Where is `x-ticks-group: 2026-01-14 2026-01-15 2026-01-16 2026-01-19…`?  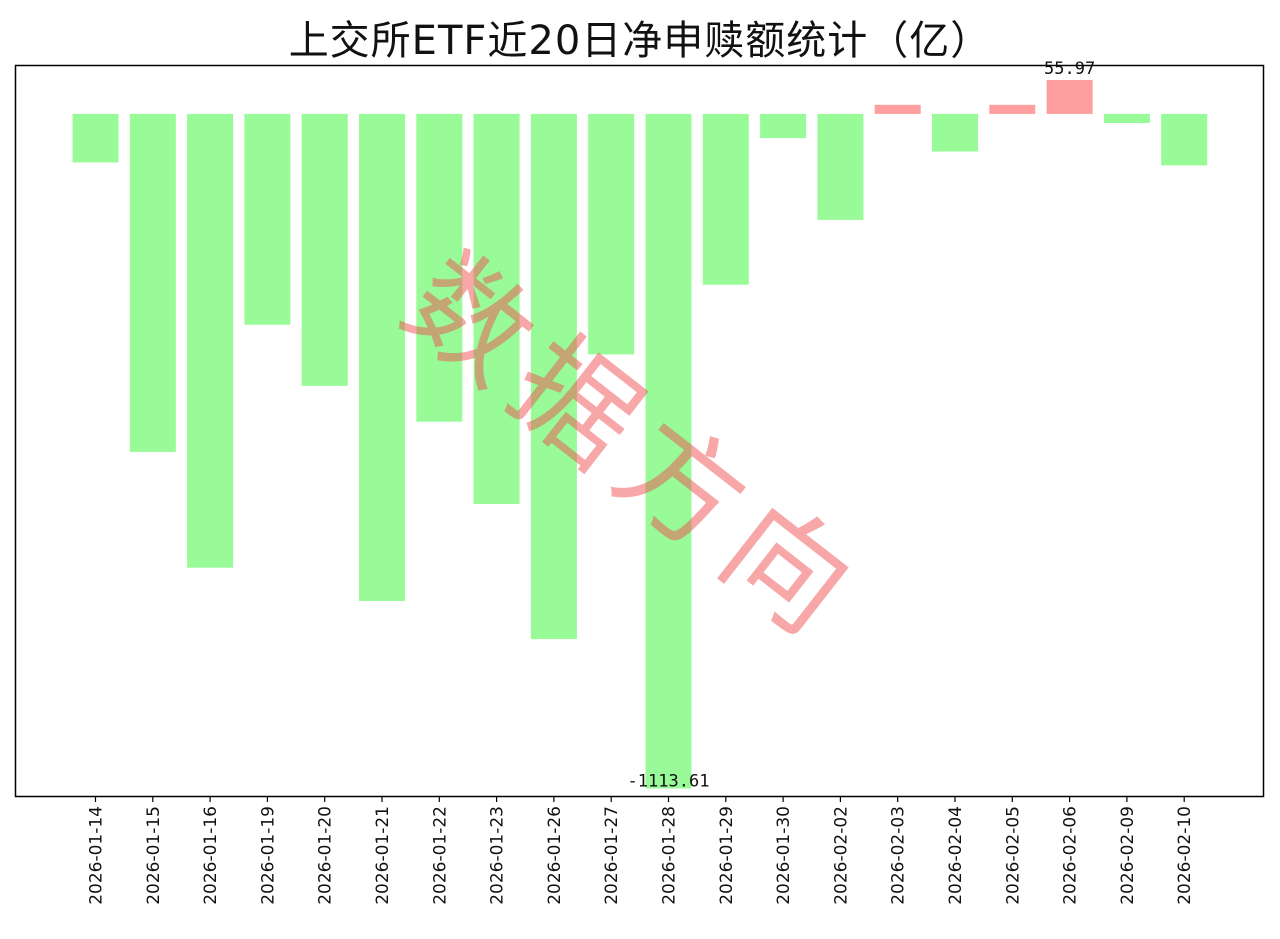
x-ticks-group: 2026-01-14 2026-01-15 2026-01-16 2026-01-19… is located at coordinates (641, 850).